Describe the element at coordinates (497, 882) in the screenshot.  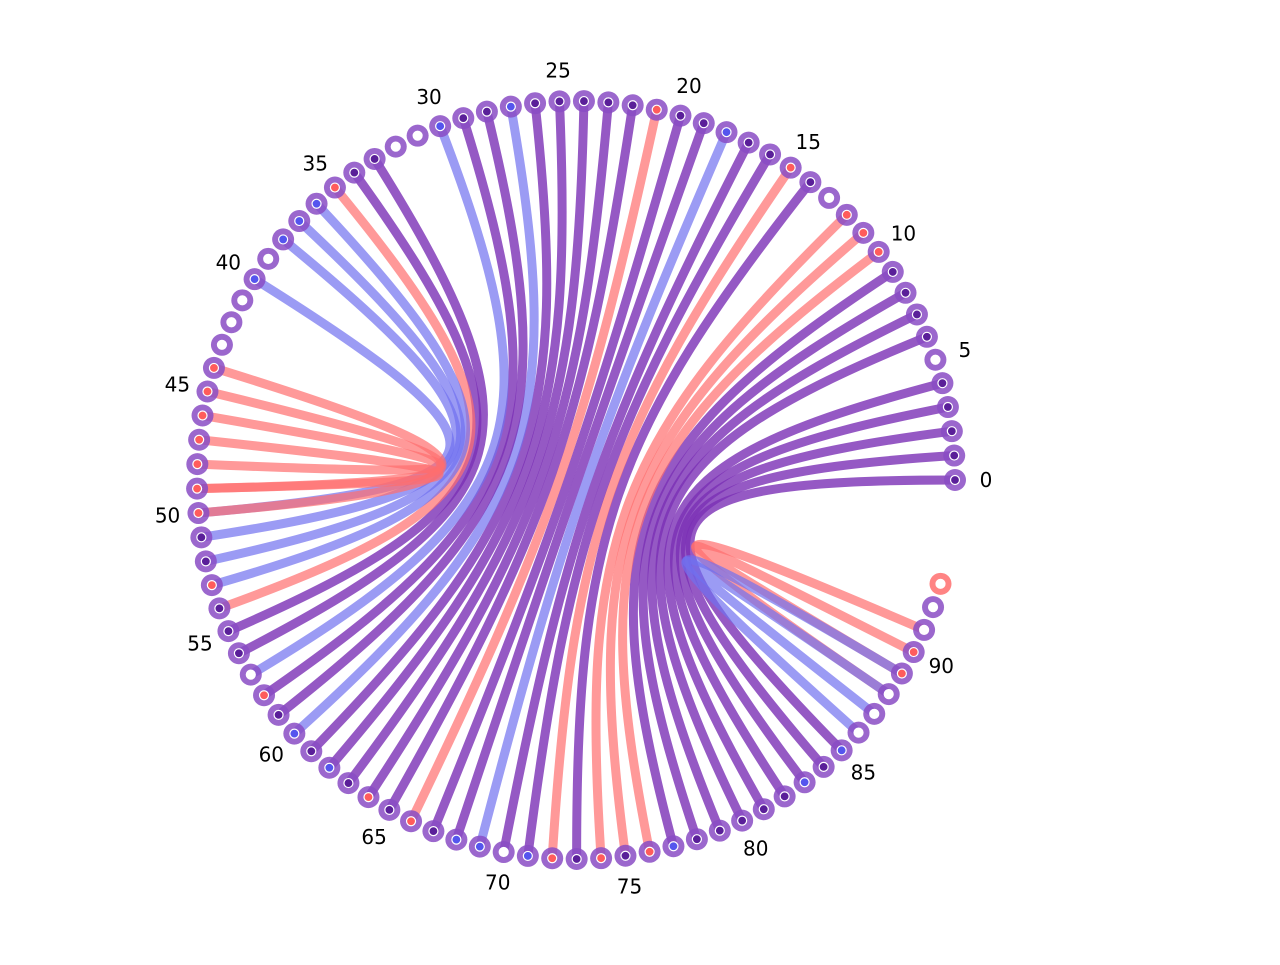
I see `tick-label-70: 70` at that location.